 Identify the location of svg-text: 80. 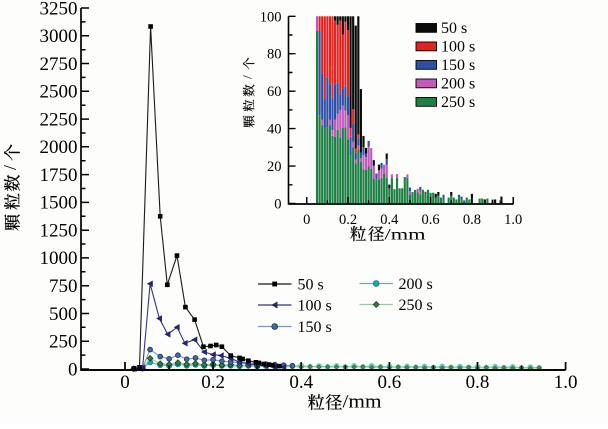
(274, 55).